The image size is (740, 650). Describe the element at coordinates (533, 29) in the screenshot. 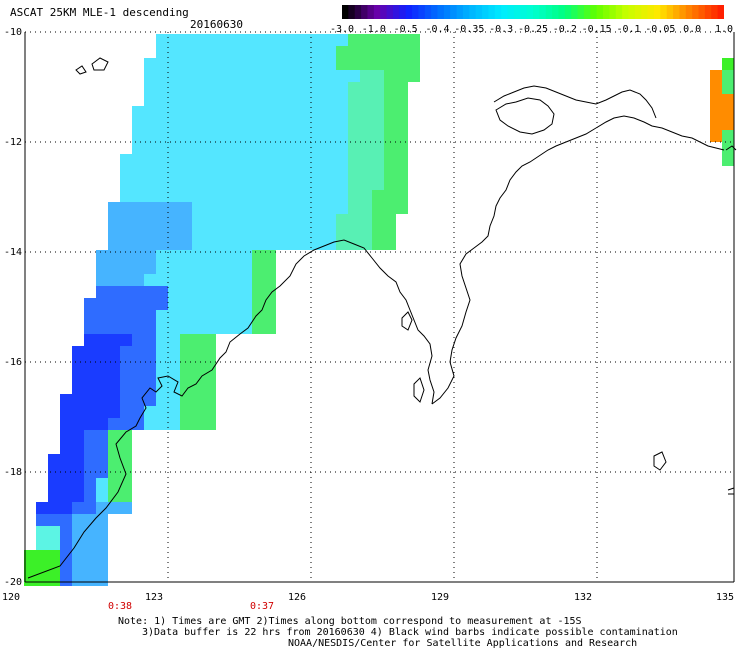

I see `colorbar-tick-label: -0.25` at that location.